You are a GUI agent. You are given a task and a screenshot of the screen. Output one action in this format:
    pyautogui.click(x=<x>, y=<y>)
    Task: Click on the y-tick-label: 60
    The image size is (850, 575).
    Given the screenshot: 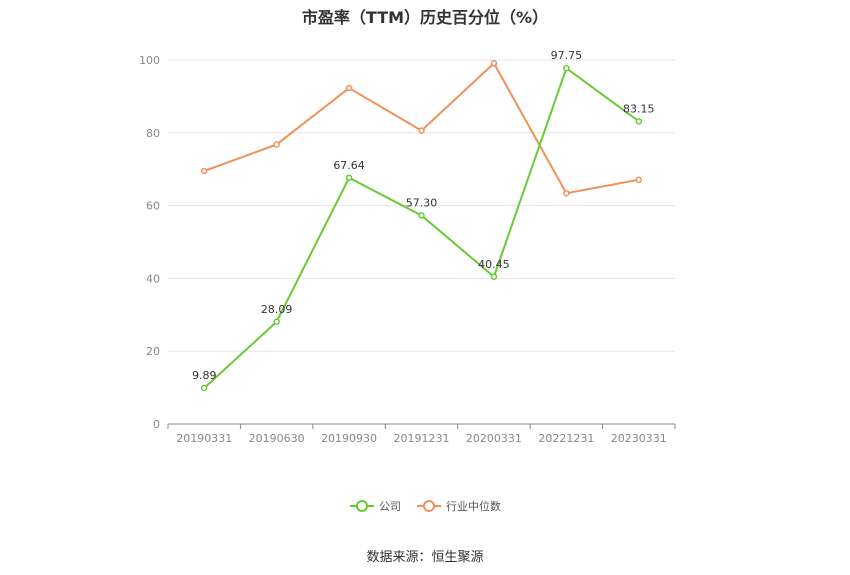 What is the action you would take?
    pyautogui.click(x=153, y=206)
    